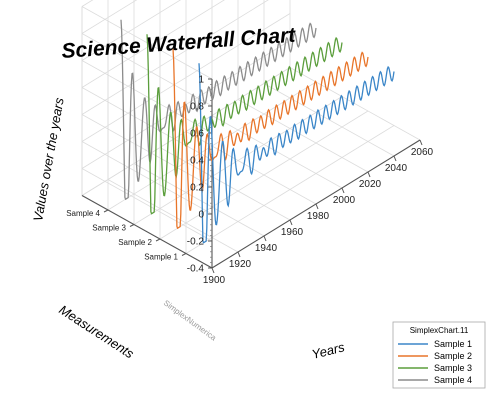  What do you see at coordinates (328, 350) in the screenshot?
I see `x-axis-title: Years` at bounding box center [328, 350].